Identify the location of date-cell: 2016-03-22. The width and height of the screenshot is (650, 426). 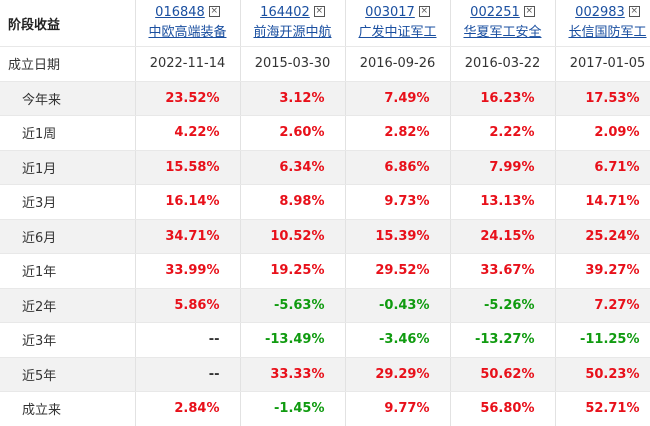
(503, 64).